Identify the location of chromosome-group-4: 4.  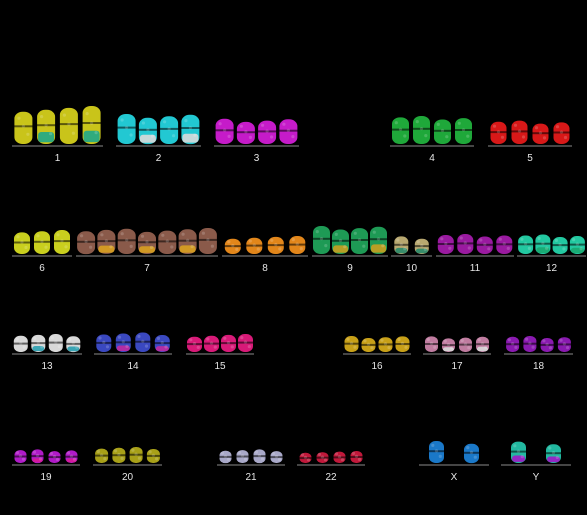
(432, 140).